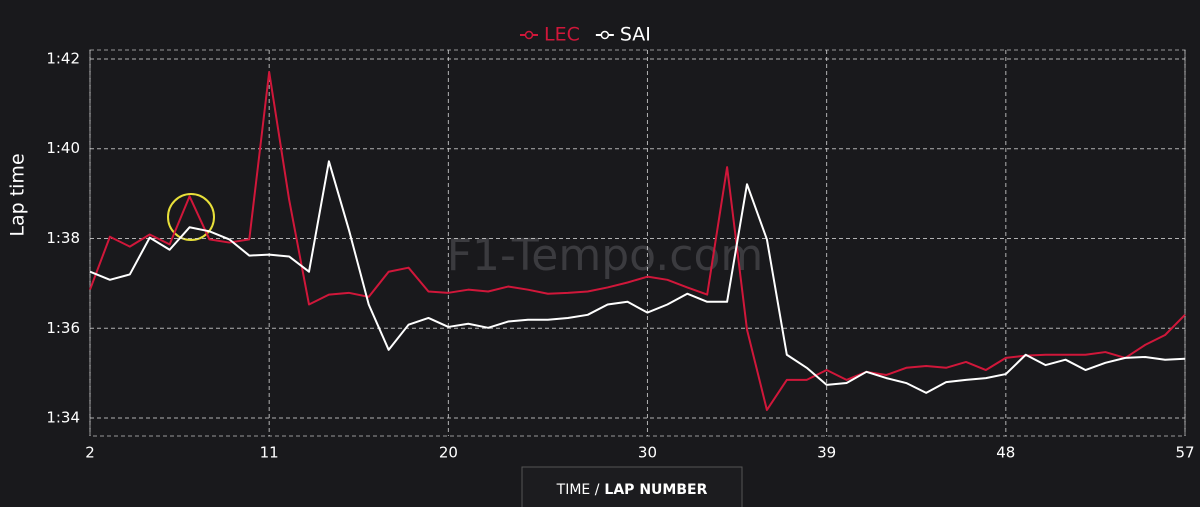 The image size is (1200, 507). What do you see at coordinates (18, 194) in the screenshot?
I see `y-axis-label: Lap time` at bounding box center [18, 194].